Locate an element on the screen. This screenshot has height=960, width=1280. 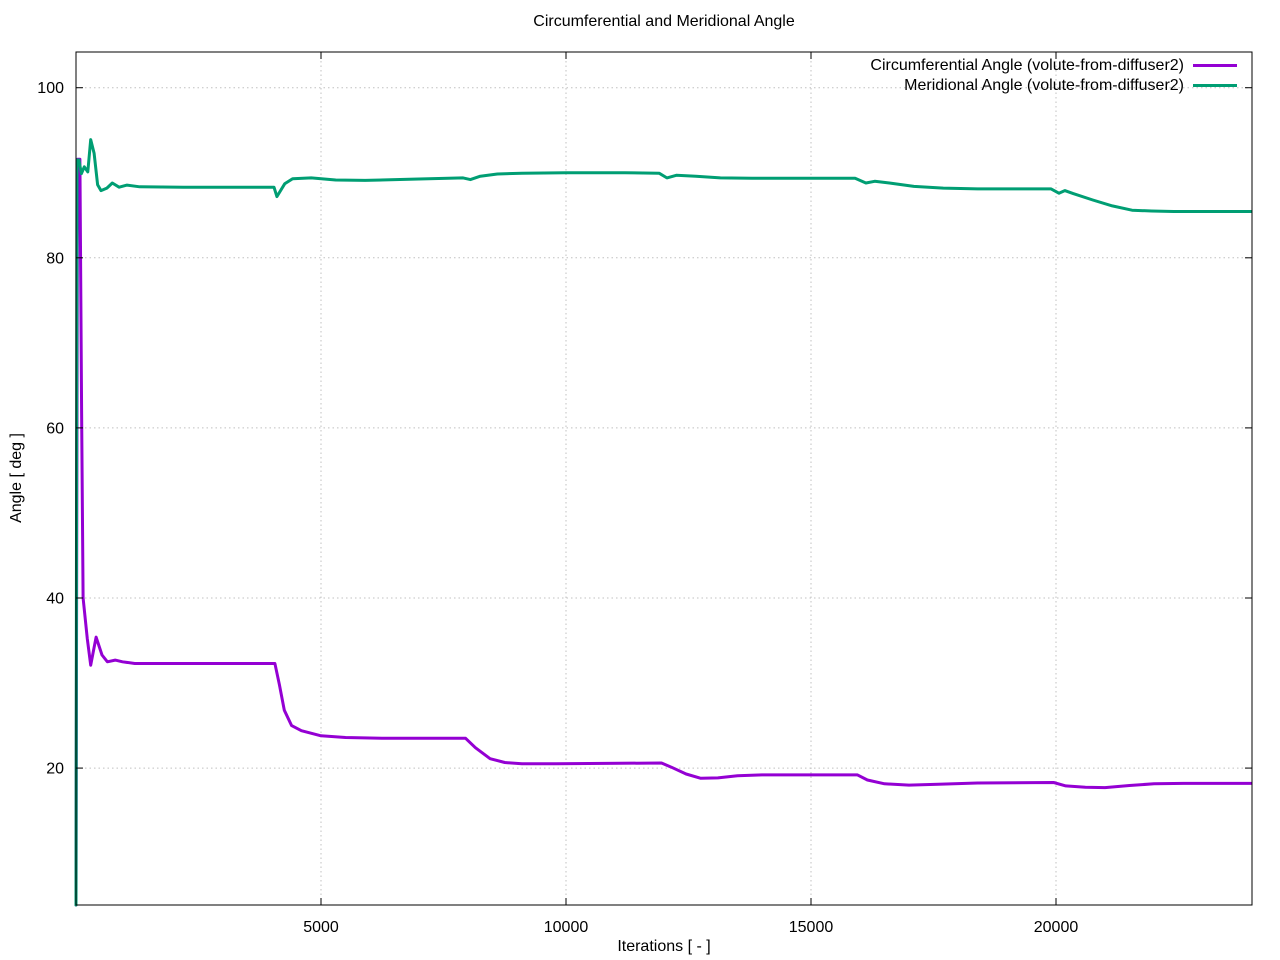
x-tick-label: 20000 is located at coordinates (1056, 927).